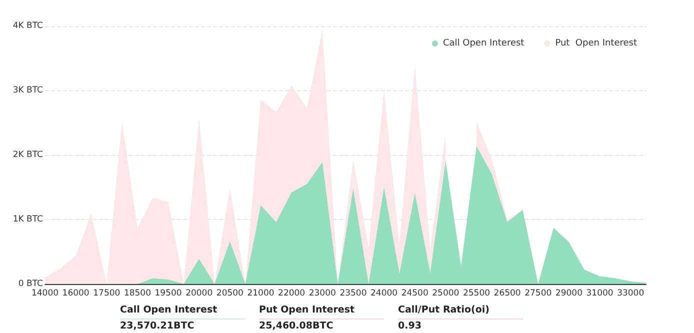  I want to click on text: Call Open Interest, so click(169, 310).